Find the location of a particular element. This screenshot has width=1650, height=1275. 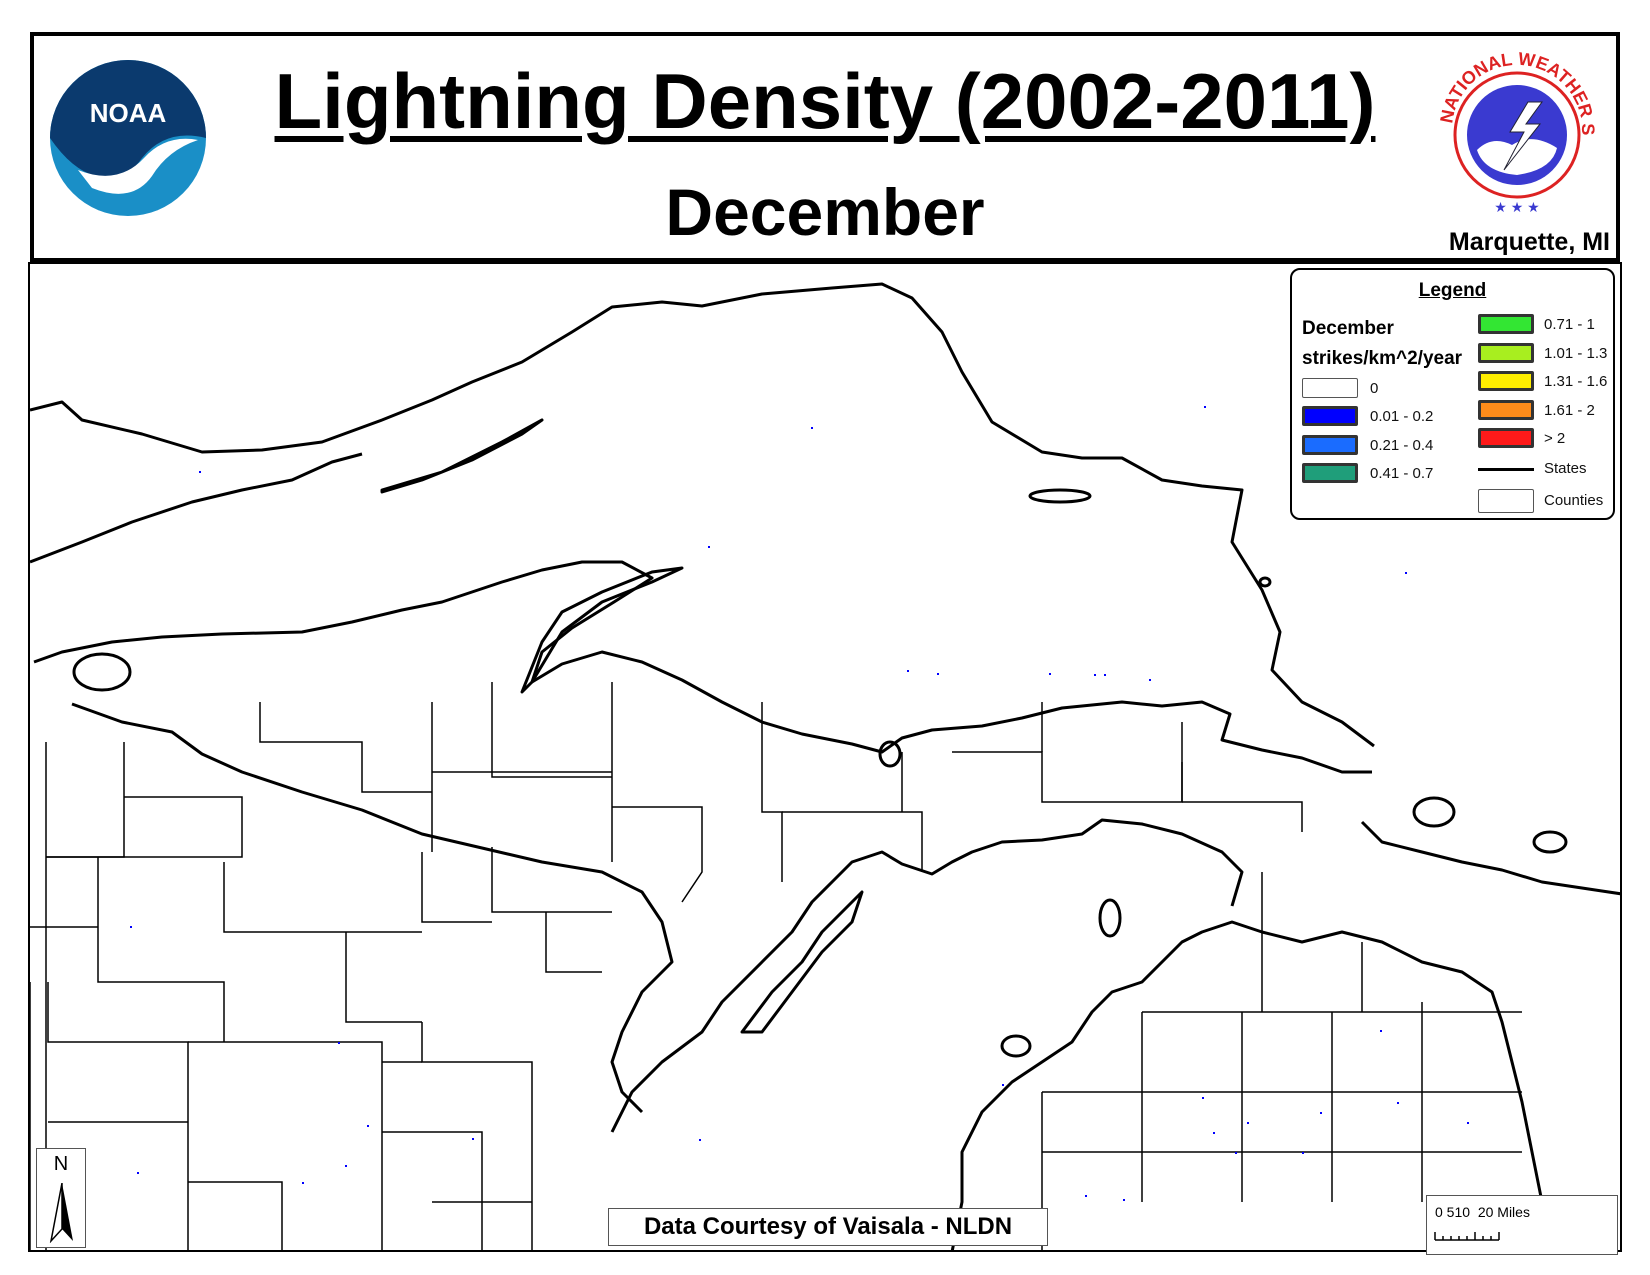

legend-label-3: 0.41 - 0.7 is located at coordinates (1402, 473).